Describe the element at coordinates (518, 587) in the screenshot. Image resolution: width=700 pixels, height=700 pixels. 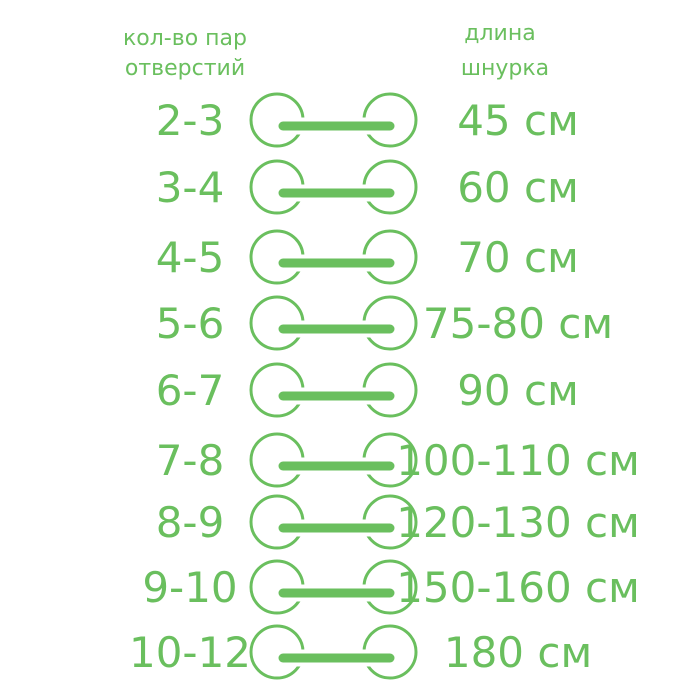
I see `lace-length-label: 150-160 см` at that location.